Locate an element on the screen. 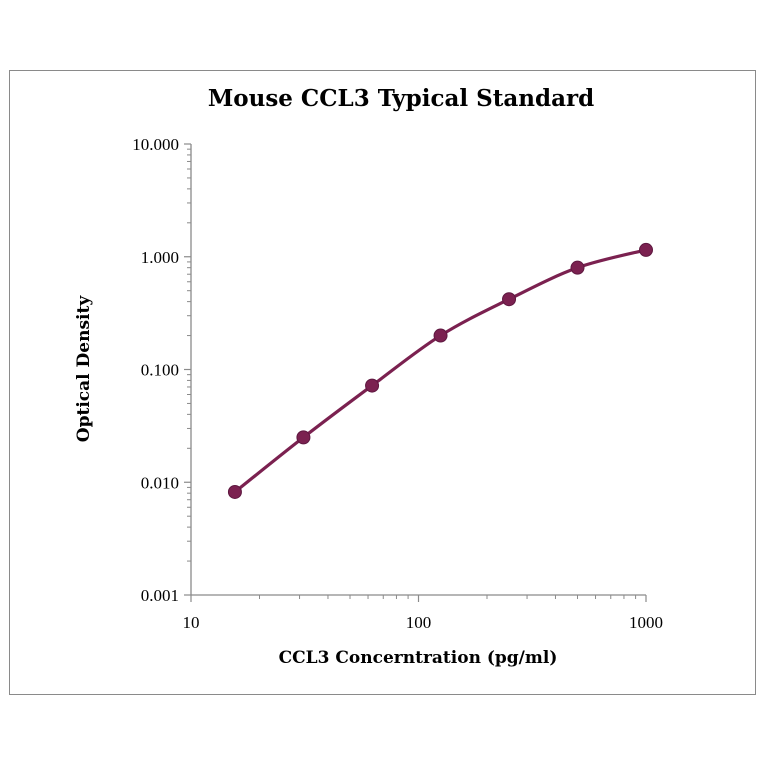  y-axis-label: Optical Density is located at coordinates (84, 369).